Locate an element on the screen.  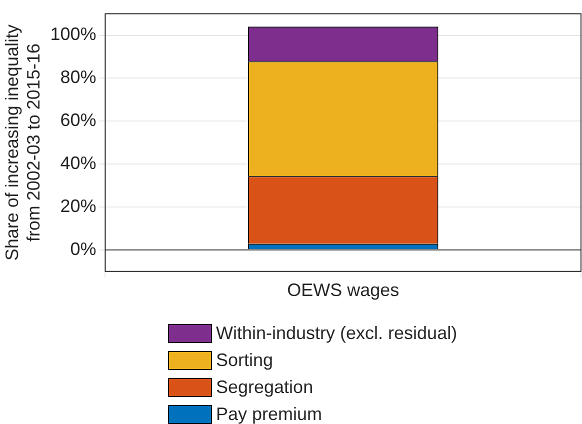
x-tick-label: OEWS wages is located at coordinates (343, 290).